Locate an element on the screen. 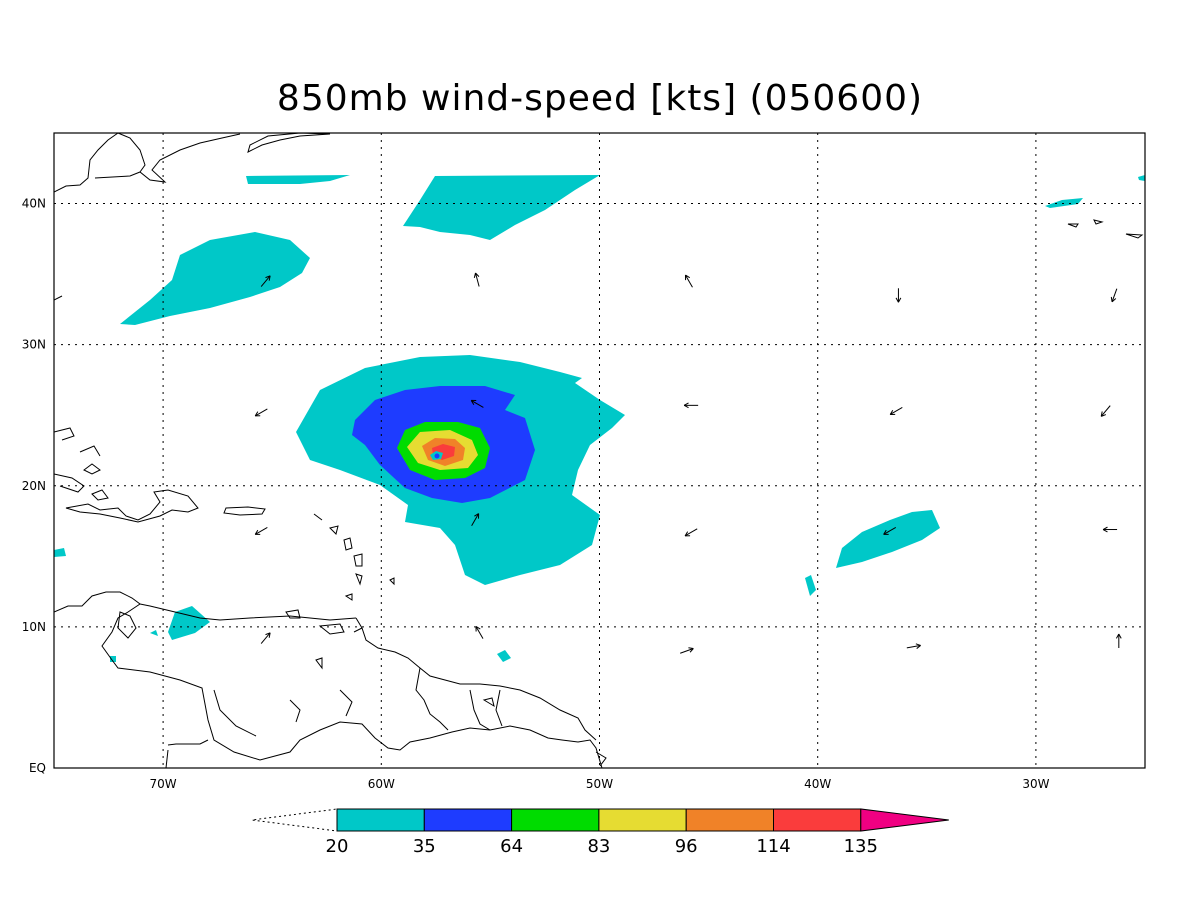 Image resolution: width=1200 pixels, height=900 pixels. lat-tick-label: 40N is located at coordinates (34, 204).